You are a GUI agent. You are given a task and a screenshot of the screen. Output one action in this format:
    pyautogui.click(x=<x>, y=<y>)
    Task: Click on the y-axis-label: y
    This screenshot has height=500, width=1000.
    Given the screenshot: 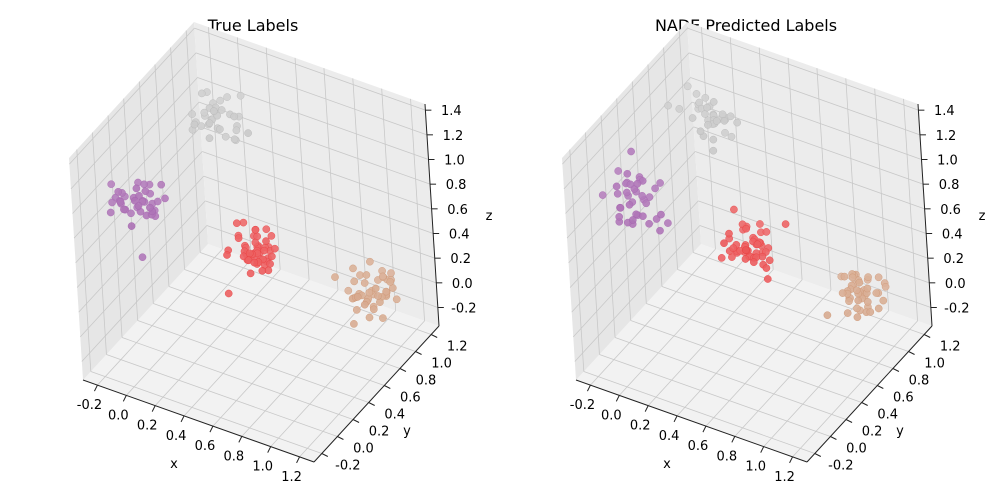 What is the action you would take?
    pyautogui.click(x=407, y=431)
    